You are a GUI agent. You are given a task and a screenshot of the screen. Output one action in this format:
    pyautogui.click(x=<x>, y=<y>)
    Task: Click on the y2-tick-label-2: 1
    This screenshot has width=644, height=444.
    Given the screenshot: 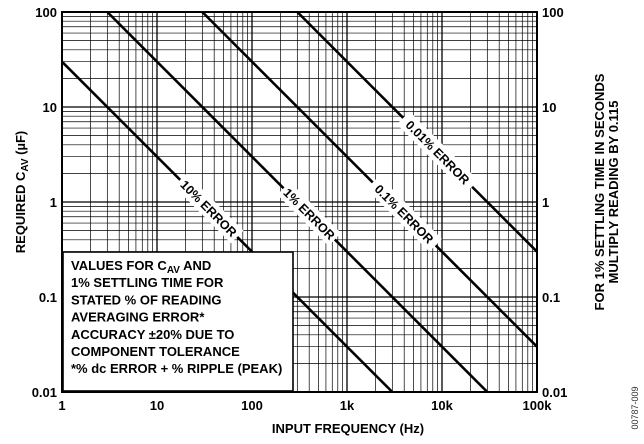 What is the action you would take?
    pyautogui.click(x=545, y=202)
    